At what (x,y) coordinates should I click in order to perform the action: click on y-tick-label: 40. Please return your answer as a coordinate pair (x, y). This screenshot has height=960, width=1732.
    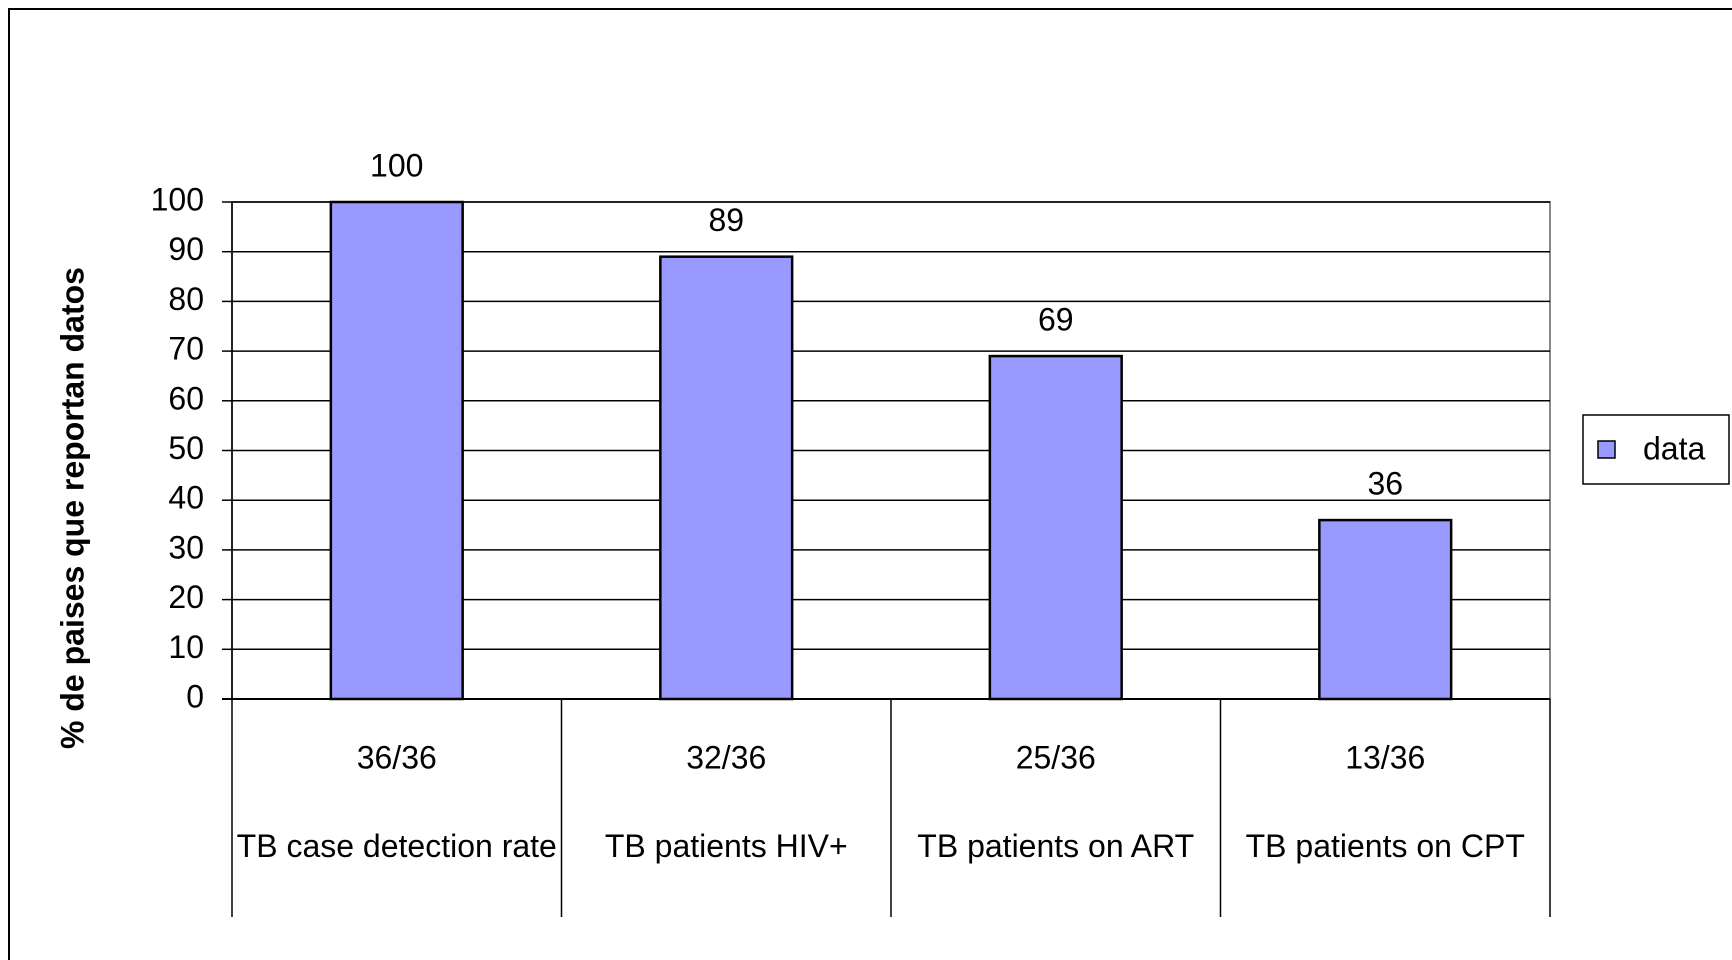
    Looking at the image, I should click on (186, 498).